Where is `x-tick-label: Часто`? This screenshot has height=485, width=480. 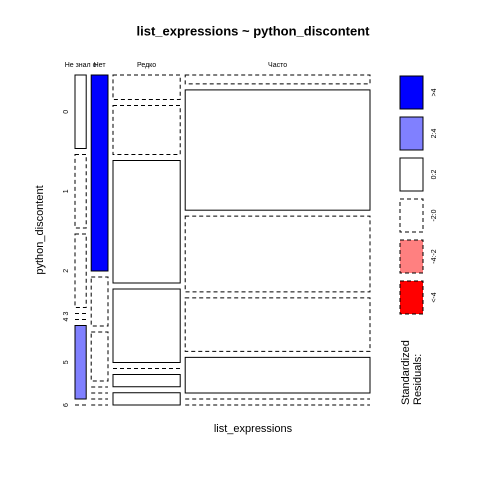 x-tick-label: Часто is located at coordinates (277, 65).